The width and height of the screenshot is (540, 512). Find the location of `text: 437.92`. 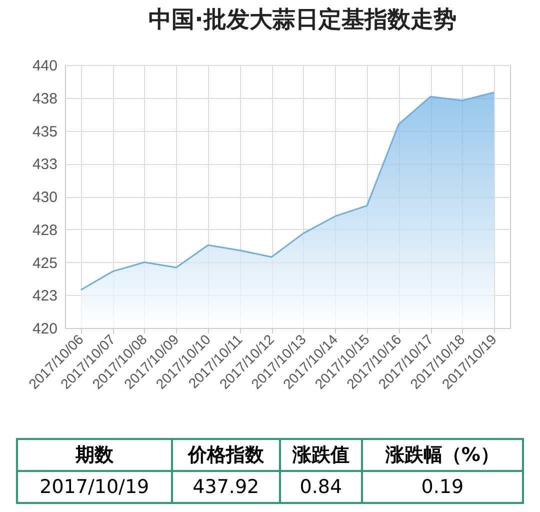

text: 437.92 is located at coordinates (226, 487).